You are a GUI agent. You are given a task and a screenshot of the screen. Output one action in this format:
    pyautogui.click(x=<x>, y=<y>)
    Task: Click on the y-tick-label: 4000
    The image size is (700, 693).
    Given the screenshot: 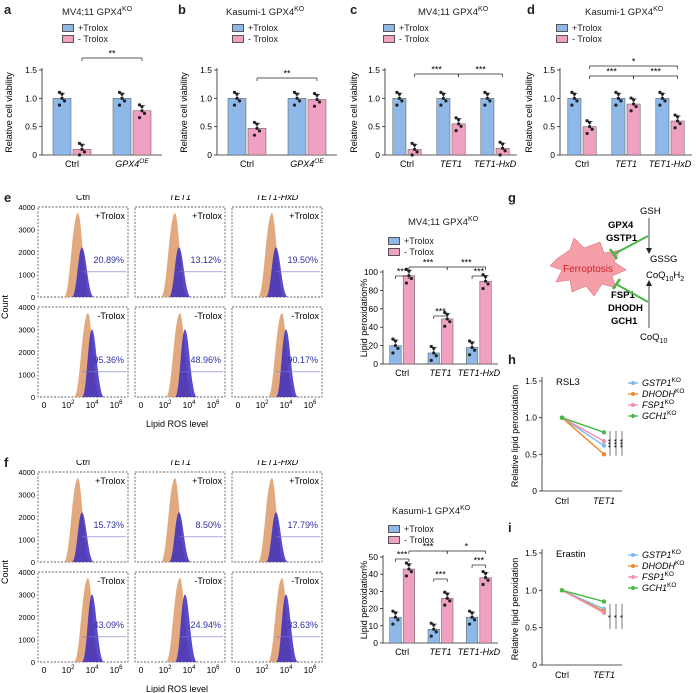 What is the action you would take?
    pyautogui.click(x=26, y=207)
    